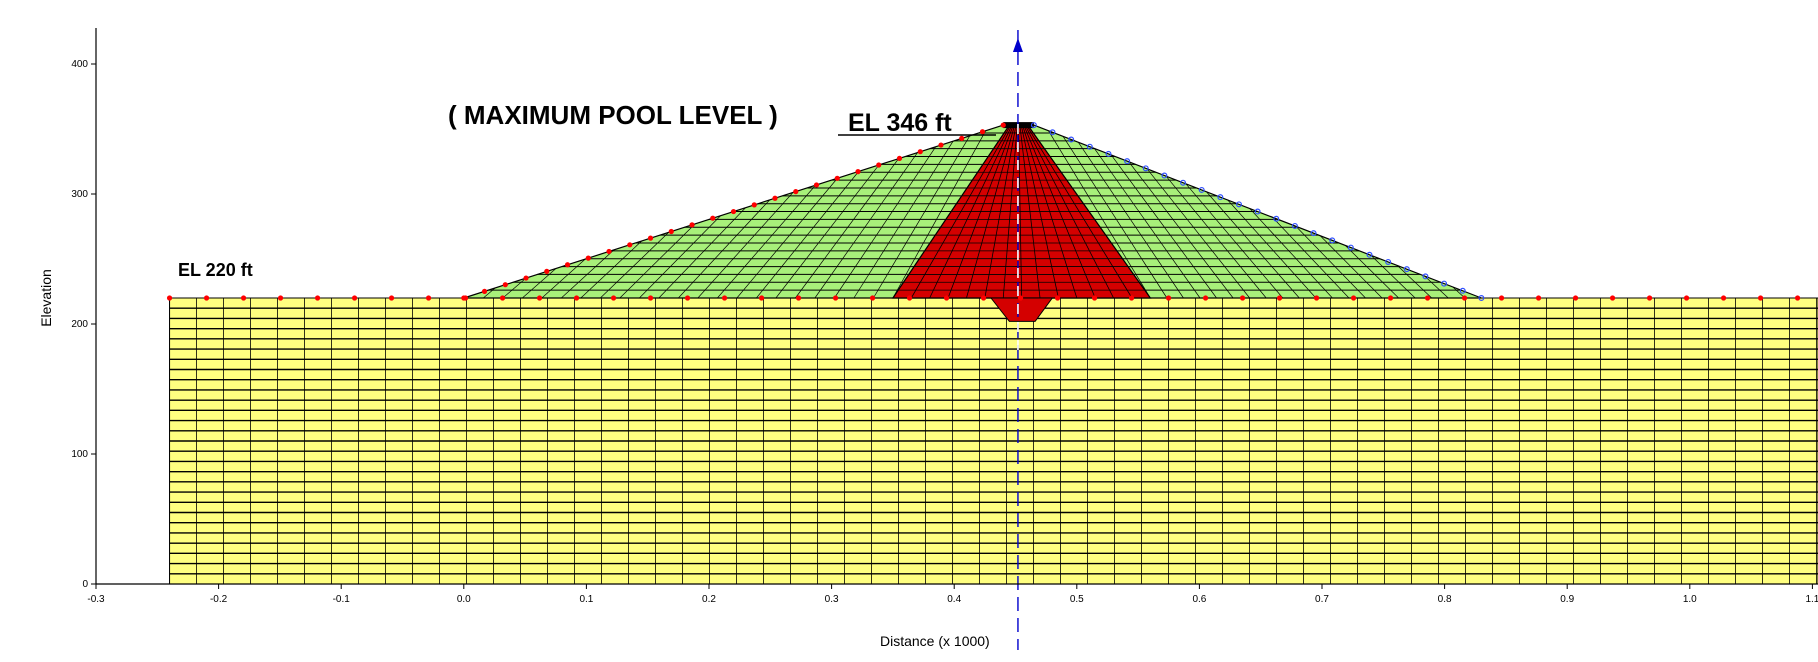 This screenshot has height=662, width=1818. I want to click on crest-elevation-label: EL 346 ft, so click(900, 123).